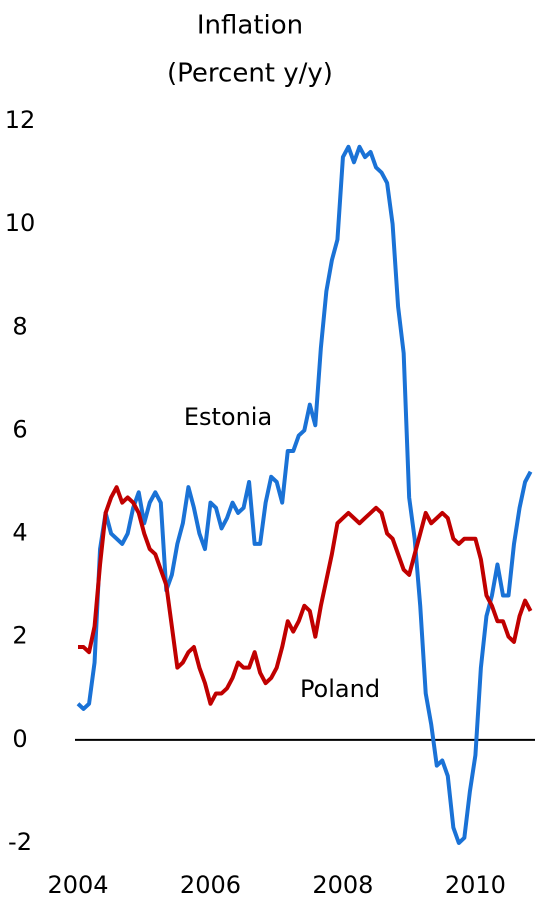  Describe the element at coordinates (20, 842) in the screenshot. I see `y-tick-label: -2` at that location.